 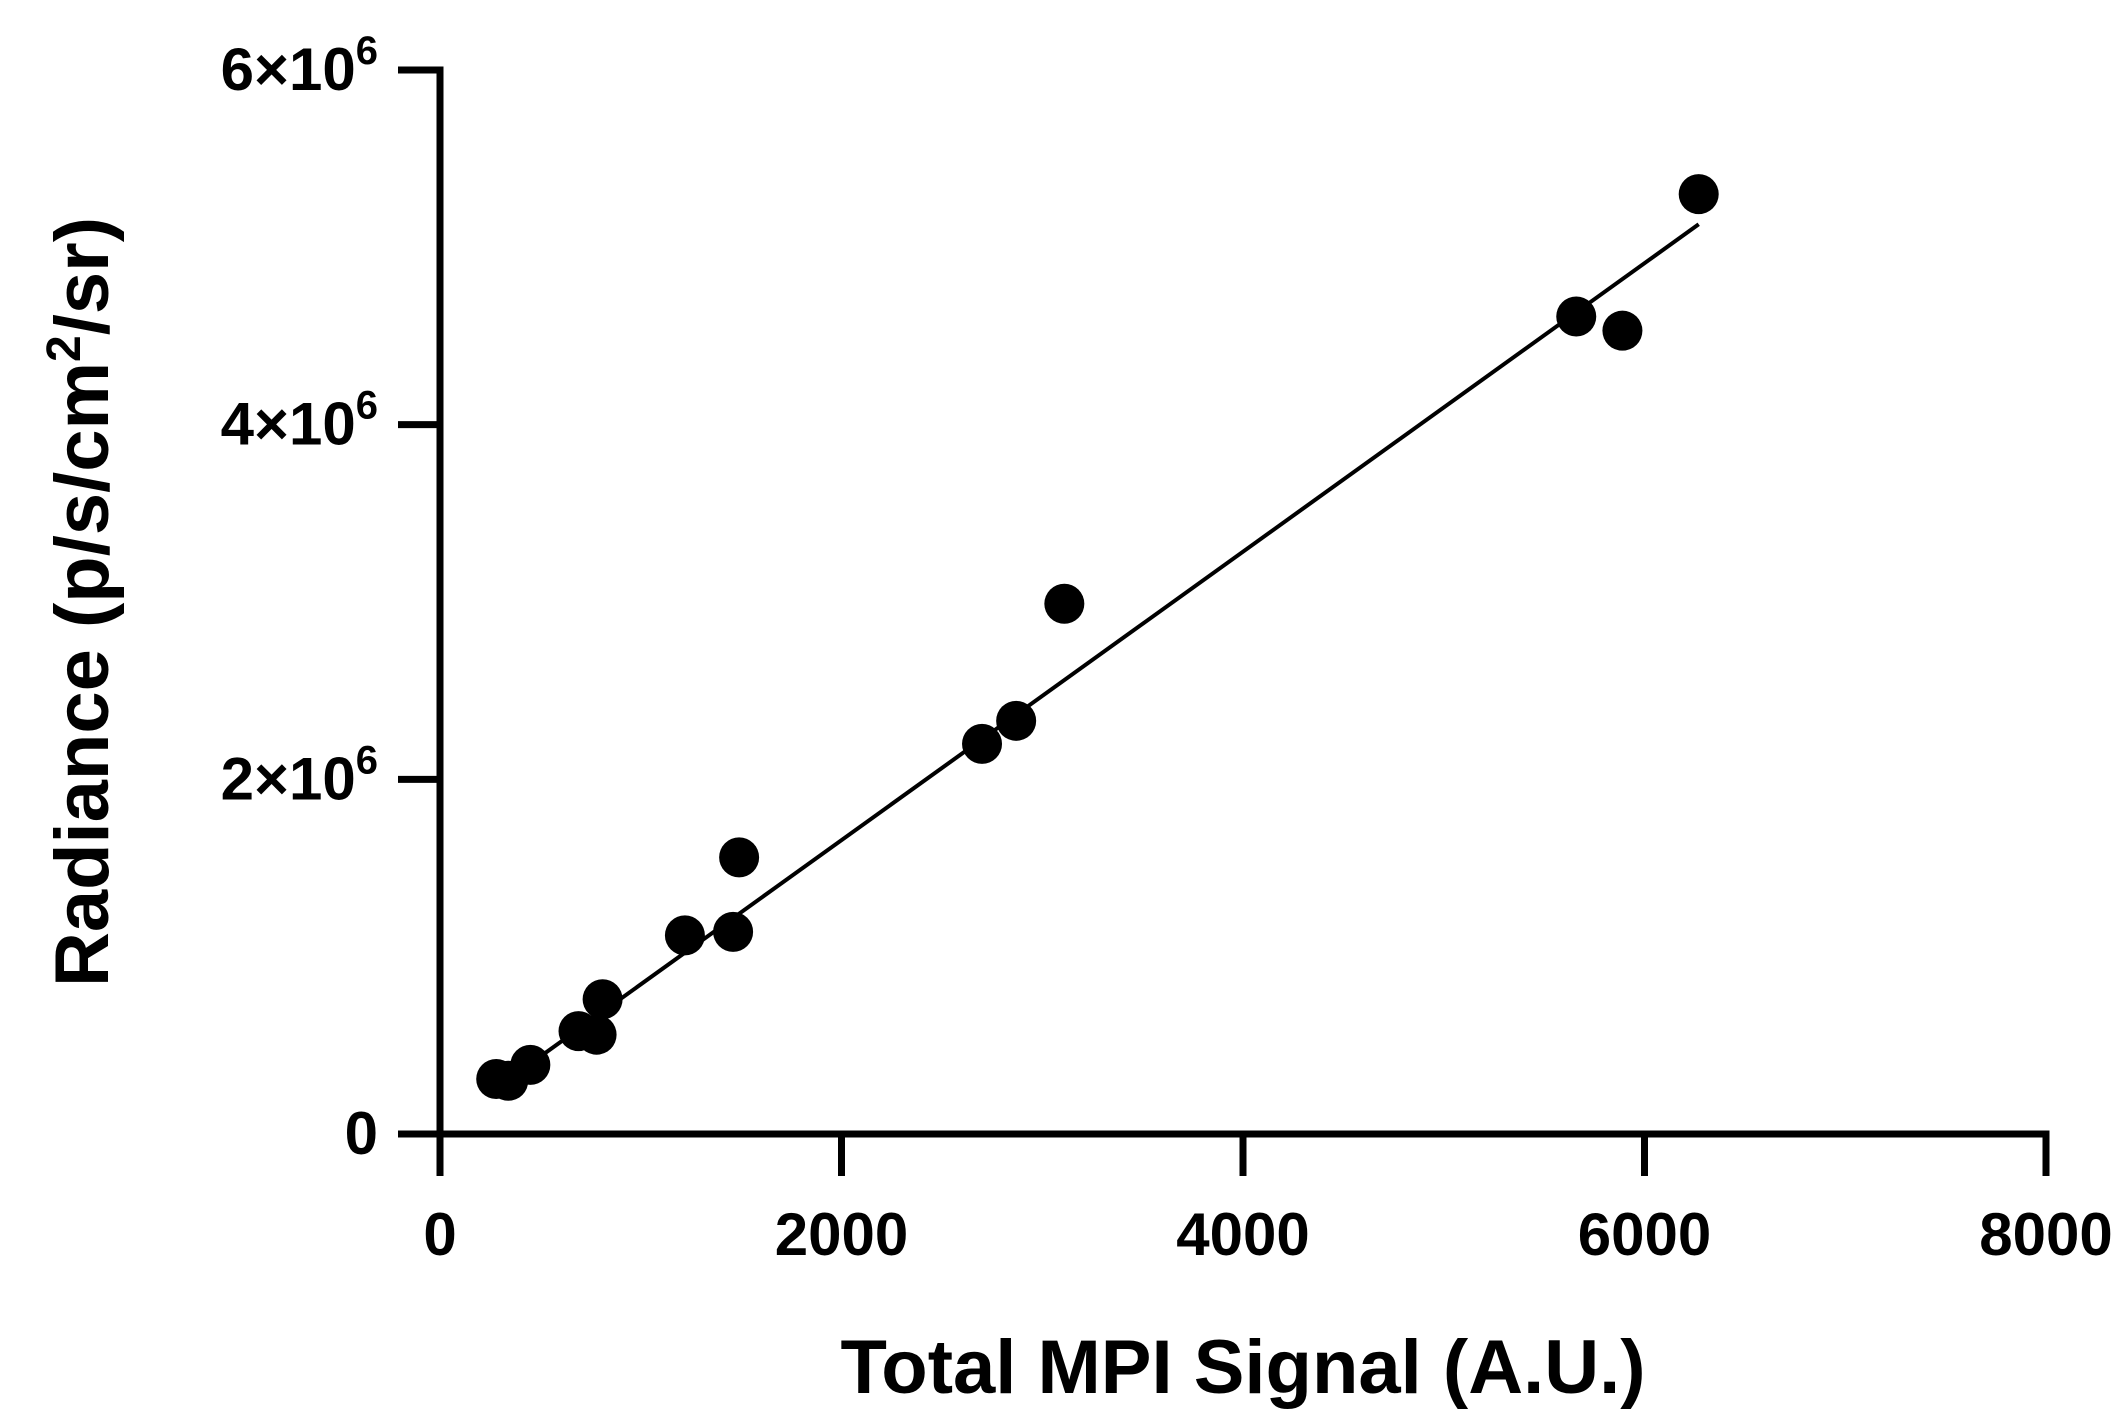 I want to click on y-tick-label-base: 0, so click(x=361, y=1133).